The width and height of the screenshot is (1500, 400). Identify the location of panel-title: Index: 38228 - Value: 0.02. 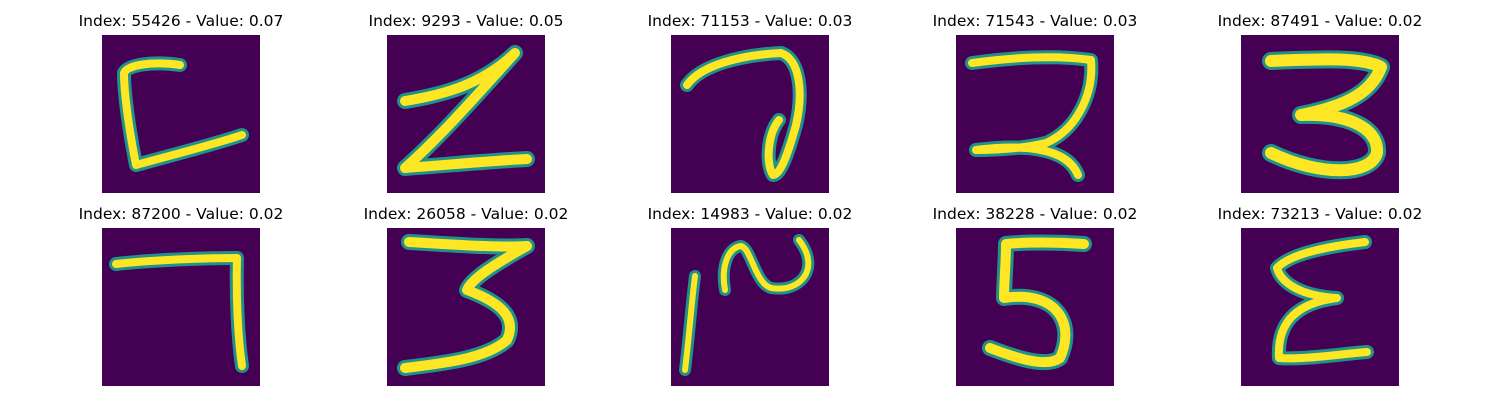
(1035, 214).